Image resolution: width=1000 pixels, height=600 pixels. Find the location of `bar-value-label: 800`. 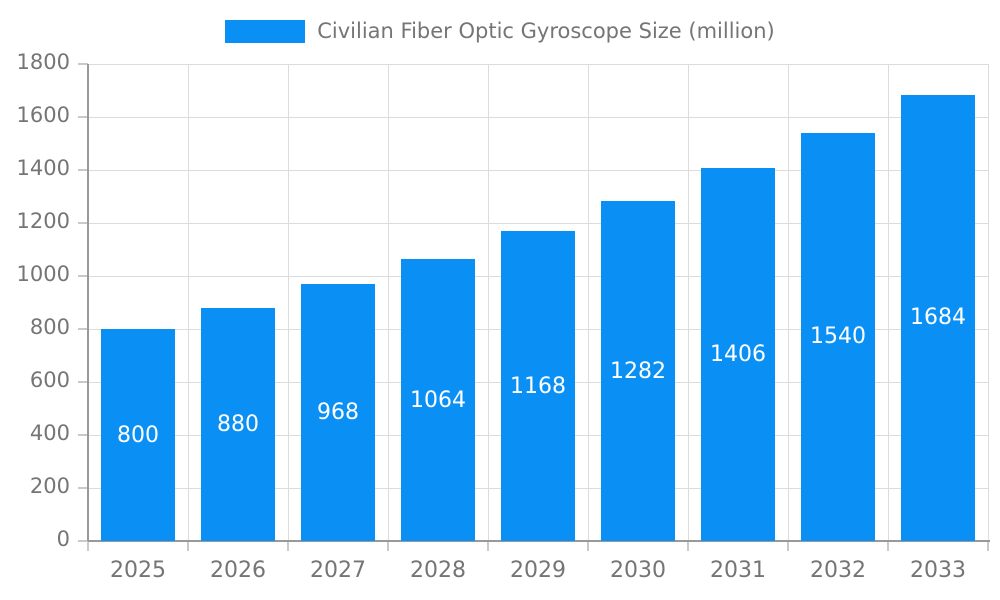

bar-value-label: 800 is located at coordinates (138, 435).